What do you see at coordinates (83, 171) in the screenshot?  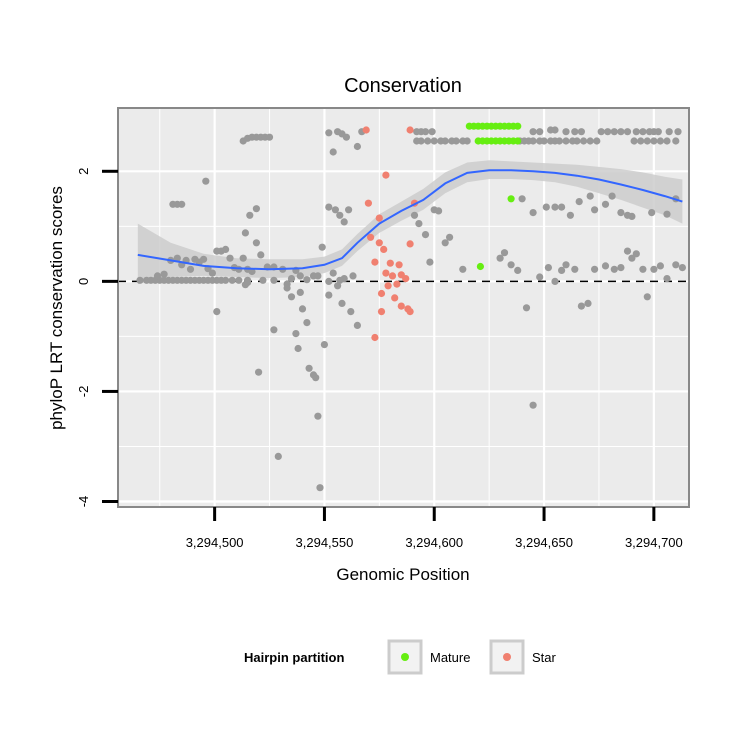 I see `y-tick-label: 2` at bounding box center [83, 171].